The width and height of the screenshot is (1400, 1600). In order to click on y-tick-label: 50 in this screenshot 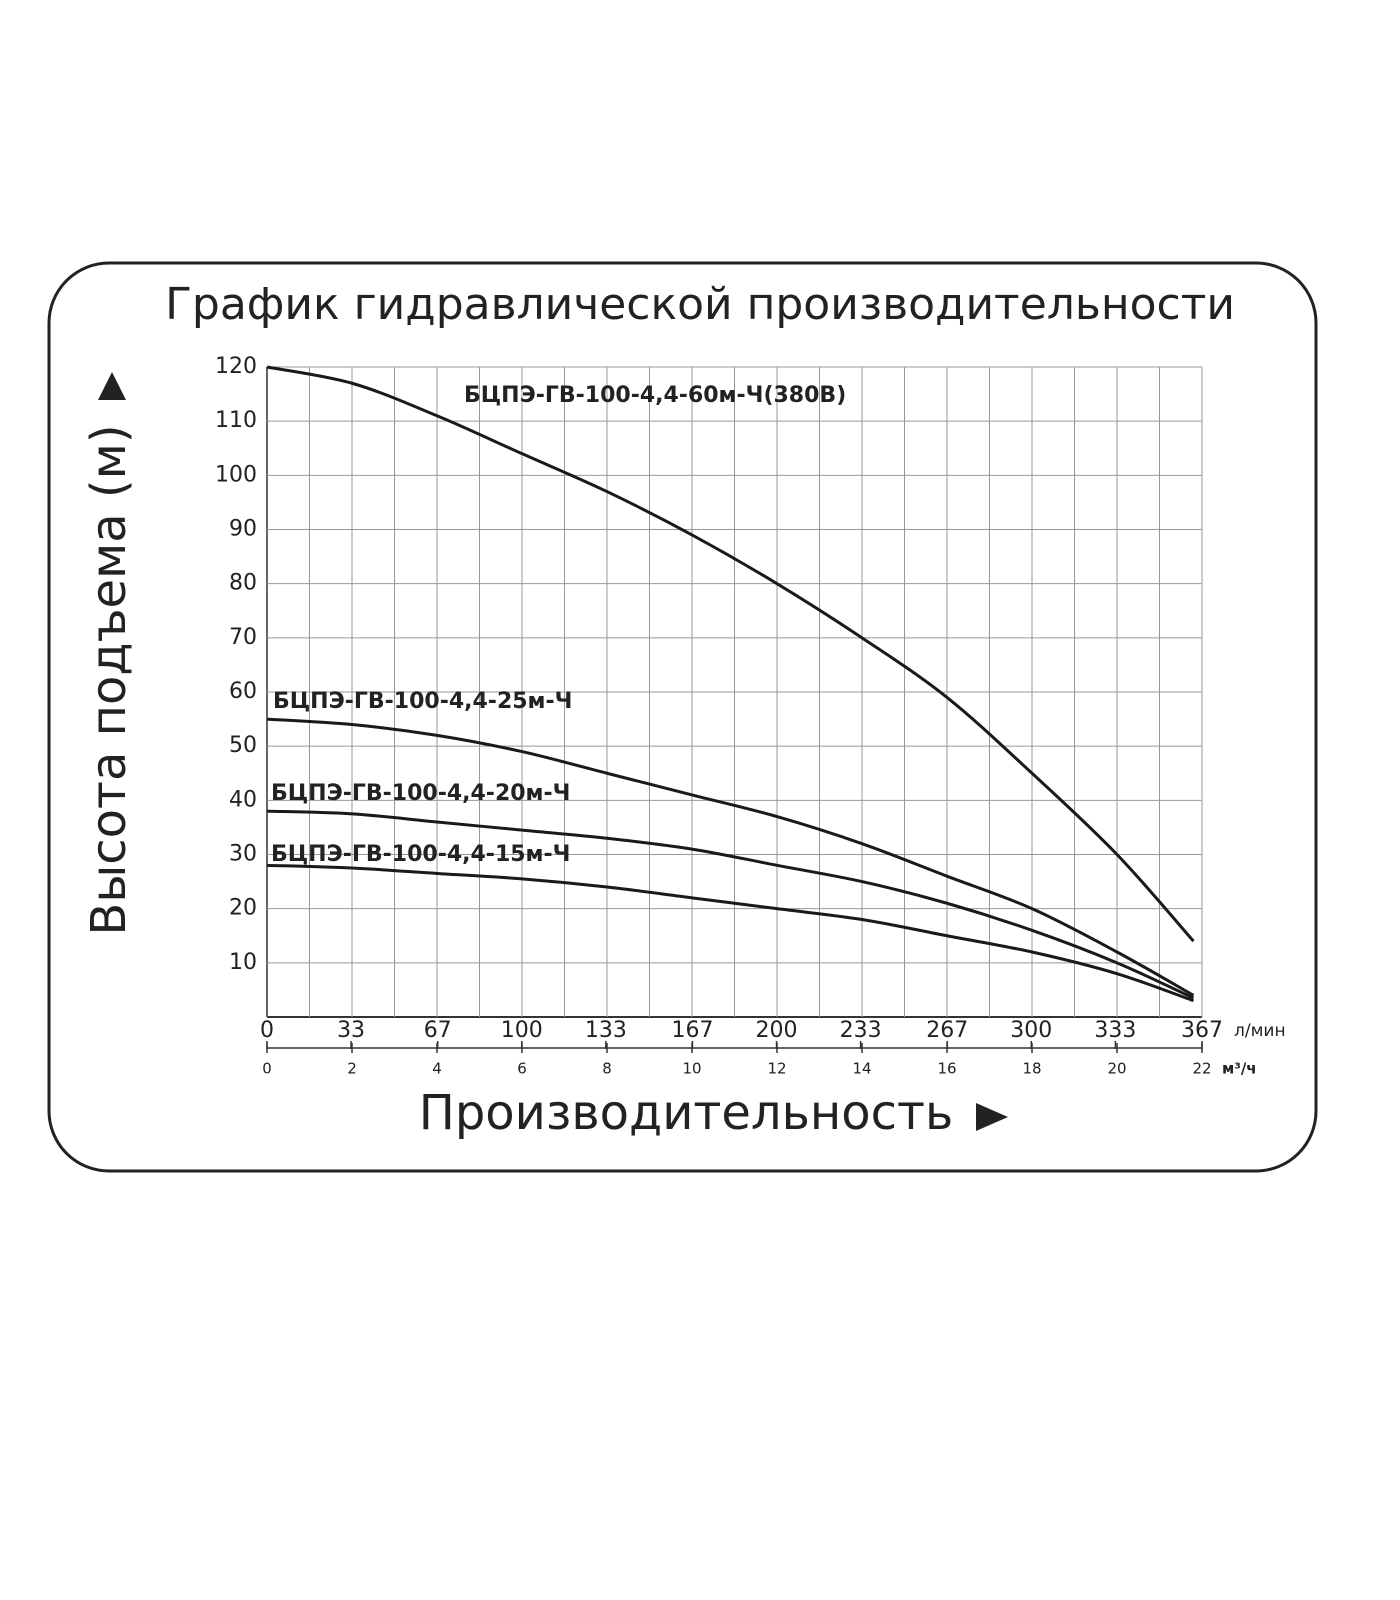, I will do `click(243, 745)`.